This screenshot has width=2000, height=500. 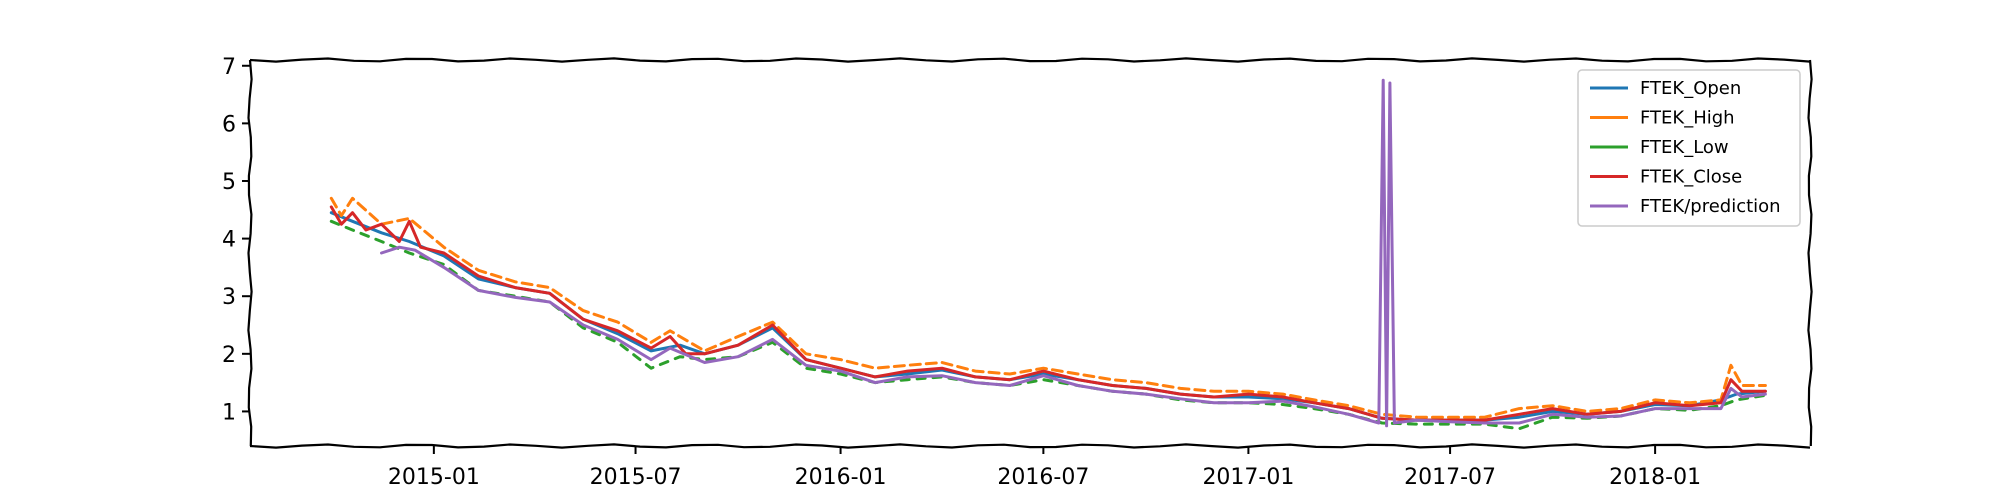 I want to click on y-tick-label: 2, so click(x=229, y=355).